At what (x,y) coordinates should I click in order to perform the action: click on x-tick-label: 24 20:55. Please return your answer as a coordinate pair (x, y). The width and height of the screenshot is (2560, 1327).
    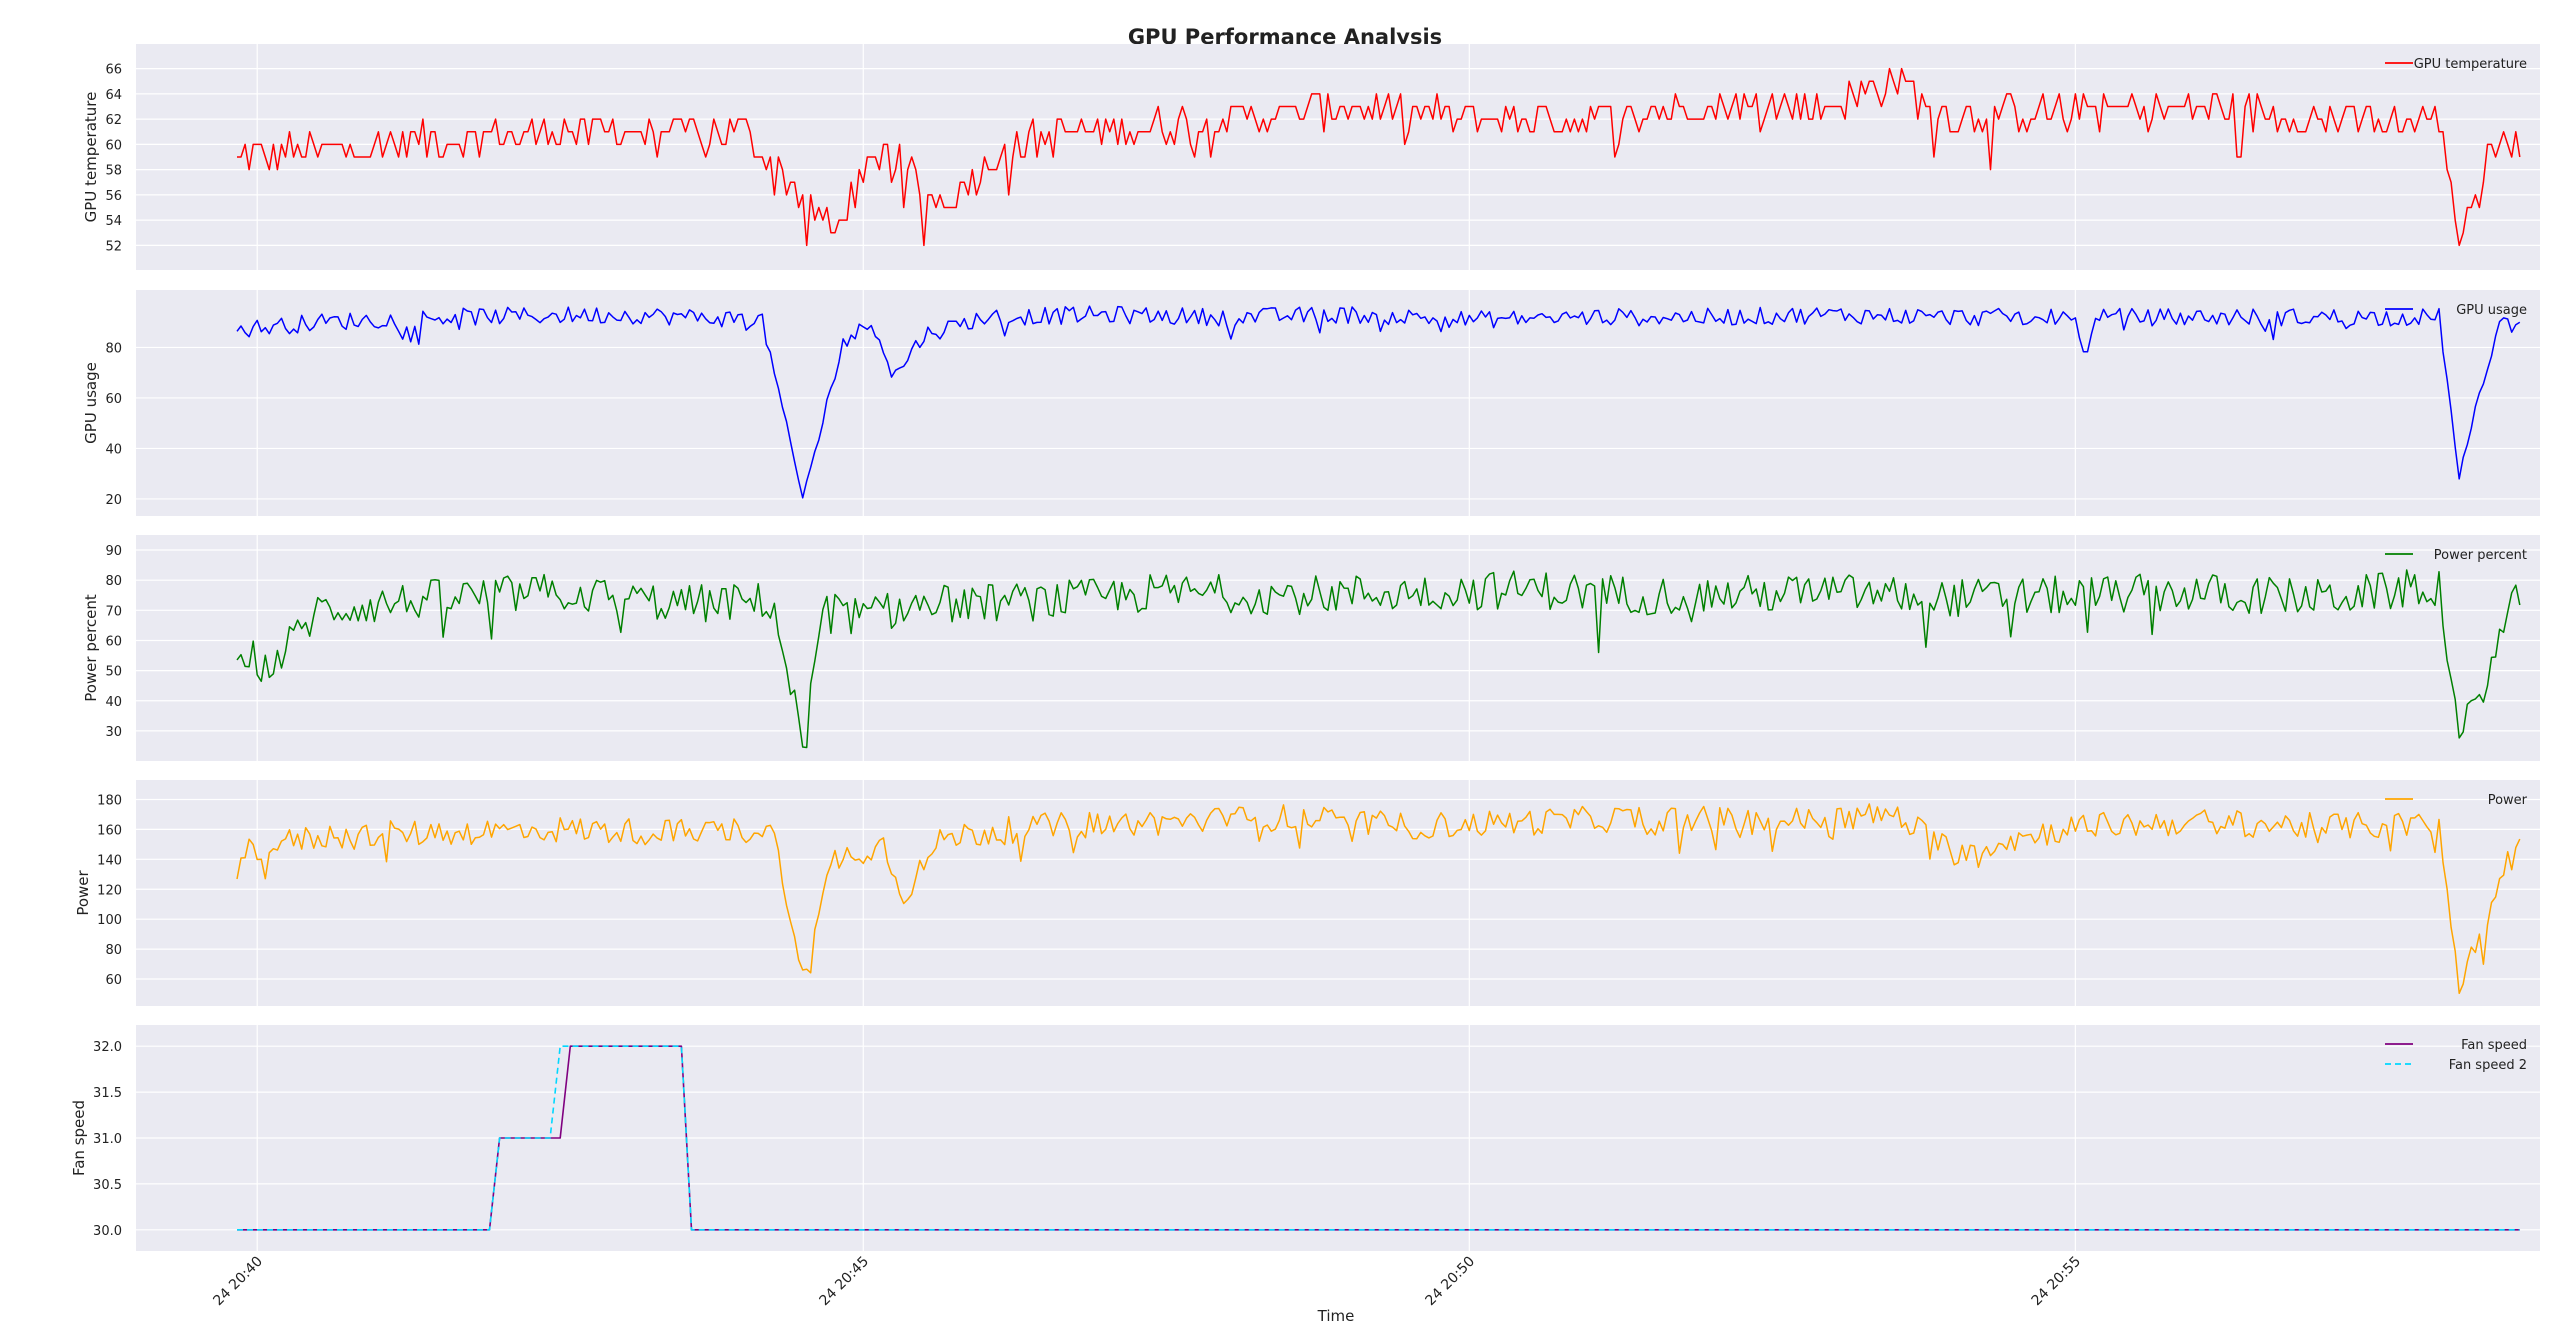
    Looking at the image, I should click on (2057, 1282).